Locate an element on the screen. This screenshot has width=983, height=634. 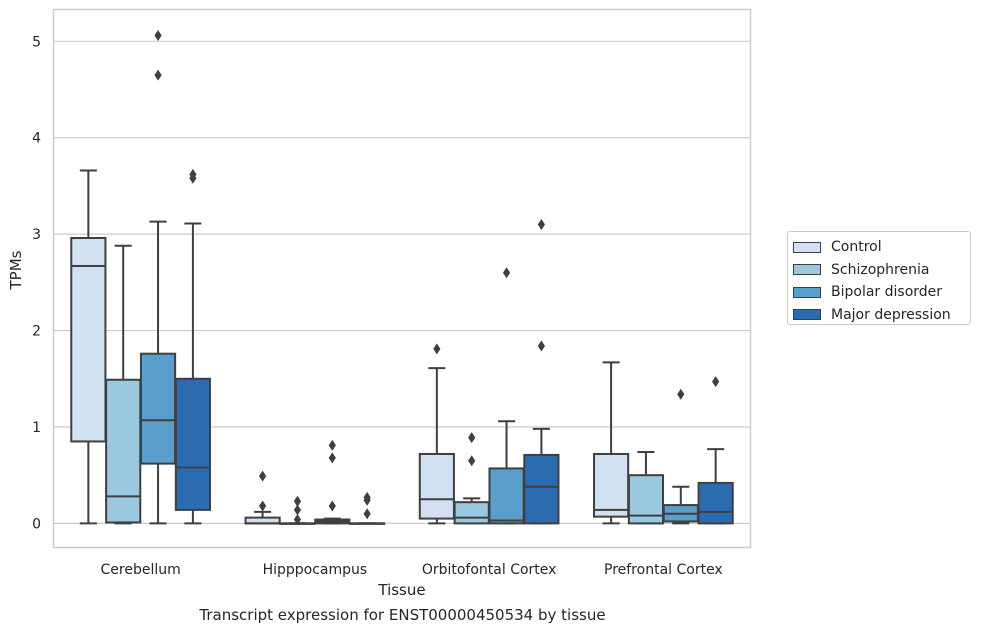
x-tick-label: Orbitofontal Cortex is located at coordinates (489, 570).